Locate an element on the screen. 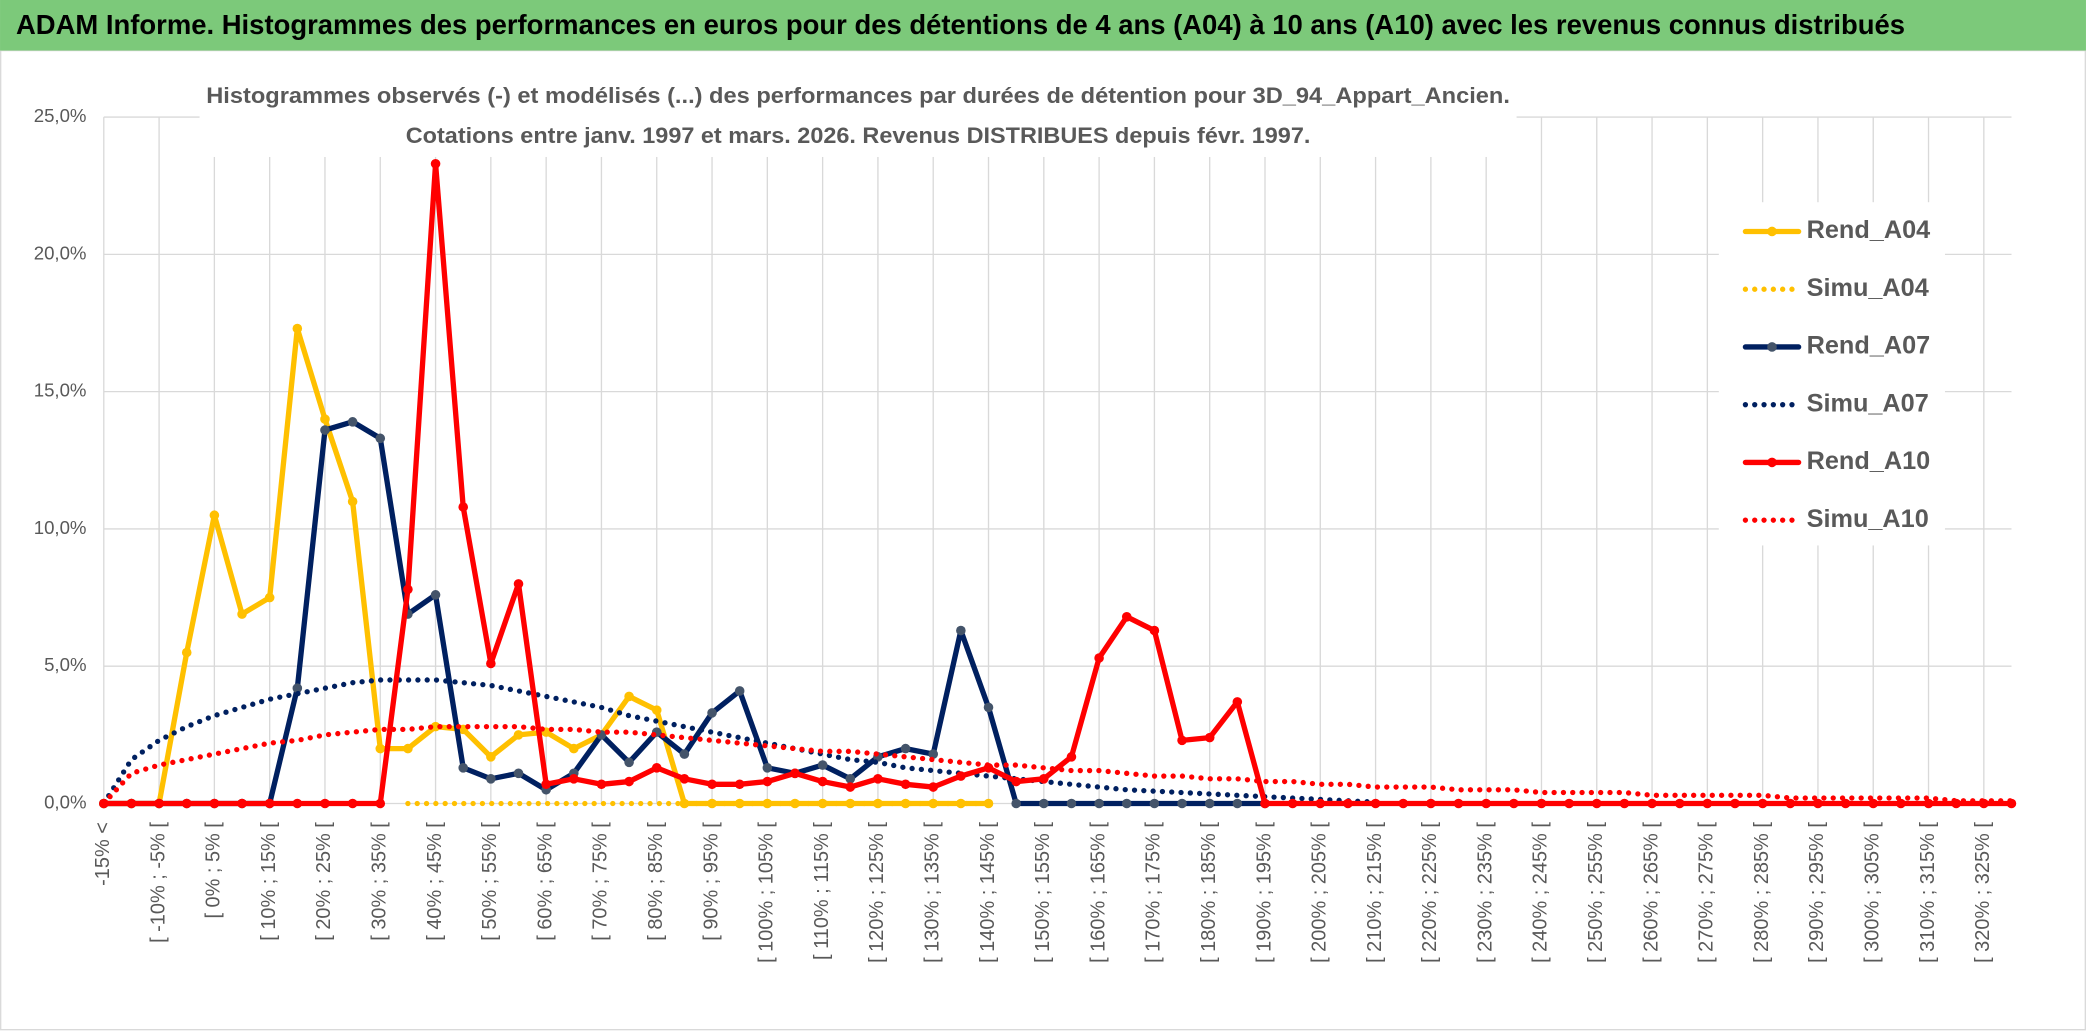 The width and height of the screenshot is (2086, 1031). x-tick-label: [ 110% ; 115% [ is located at coordinates (822, 891).